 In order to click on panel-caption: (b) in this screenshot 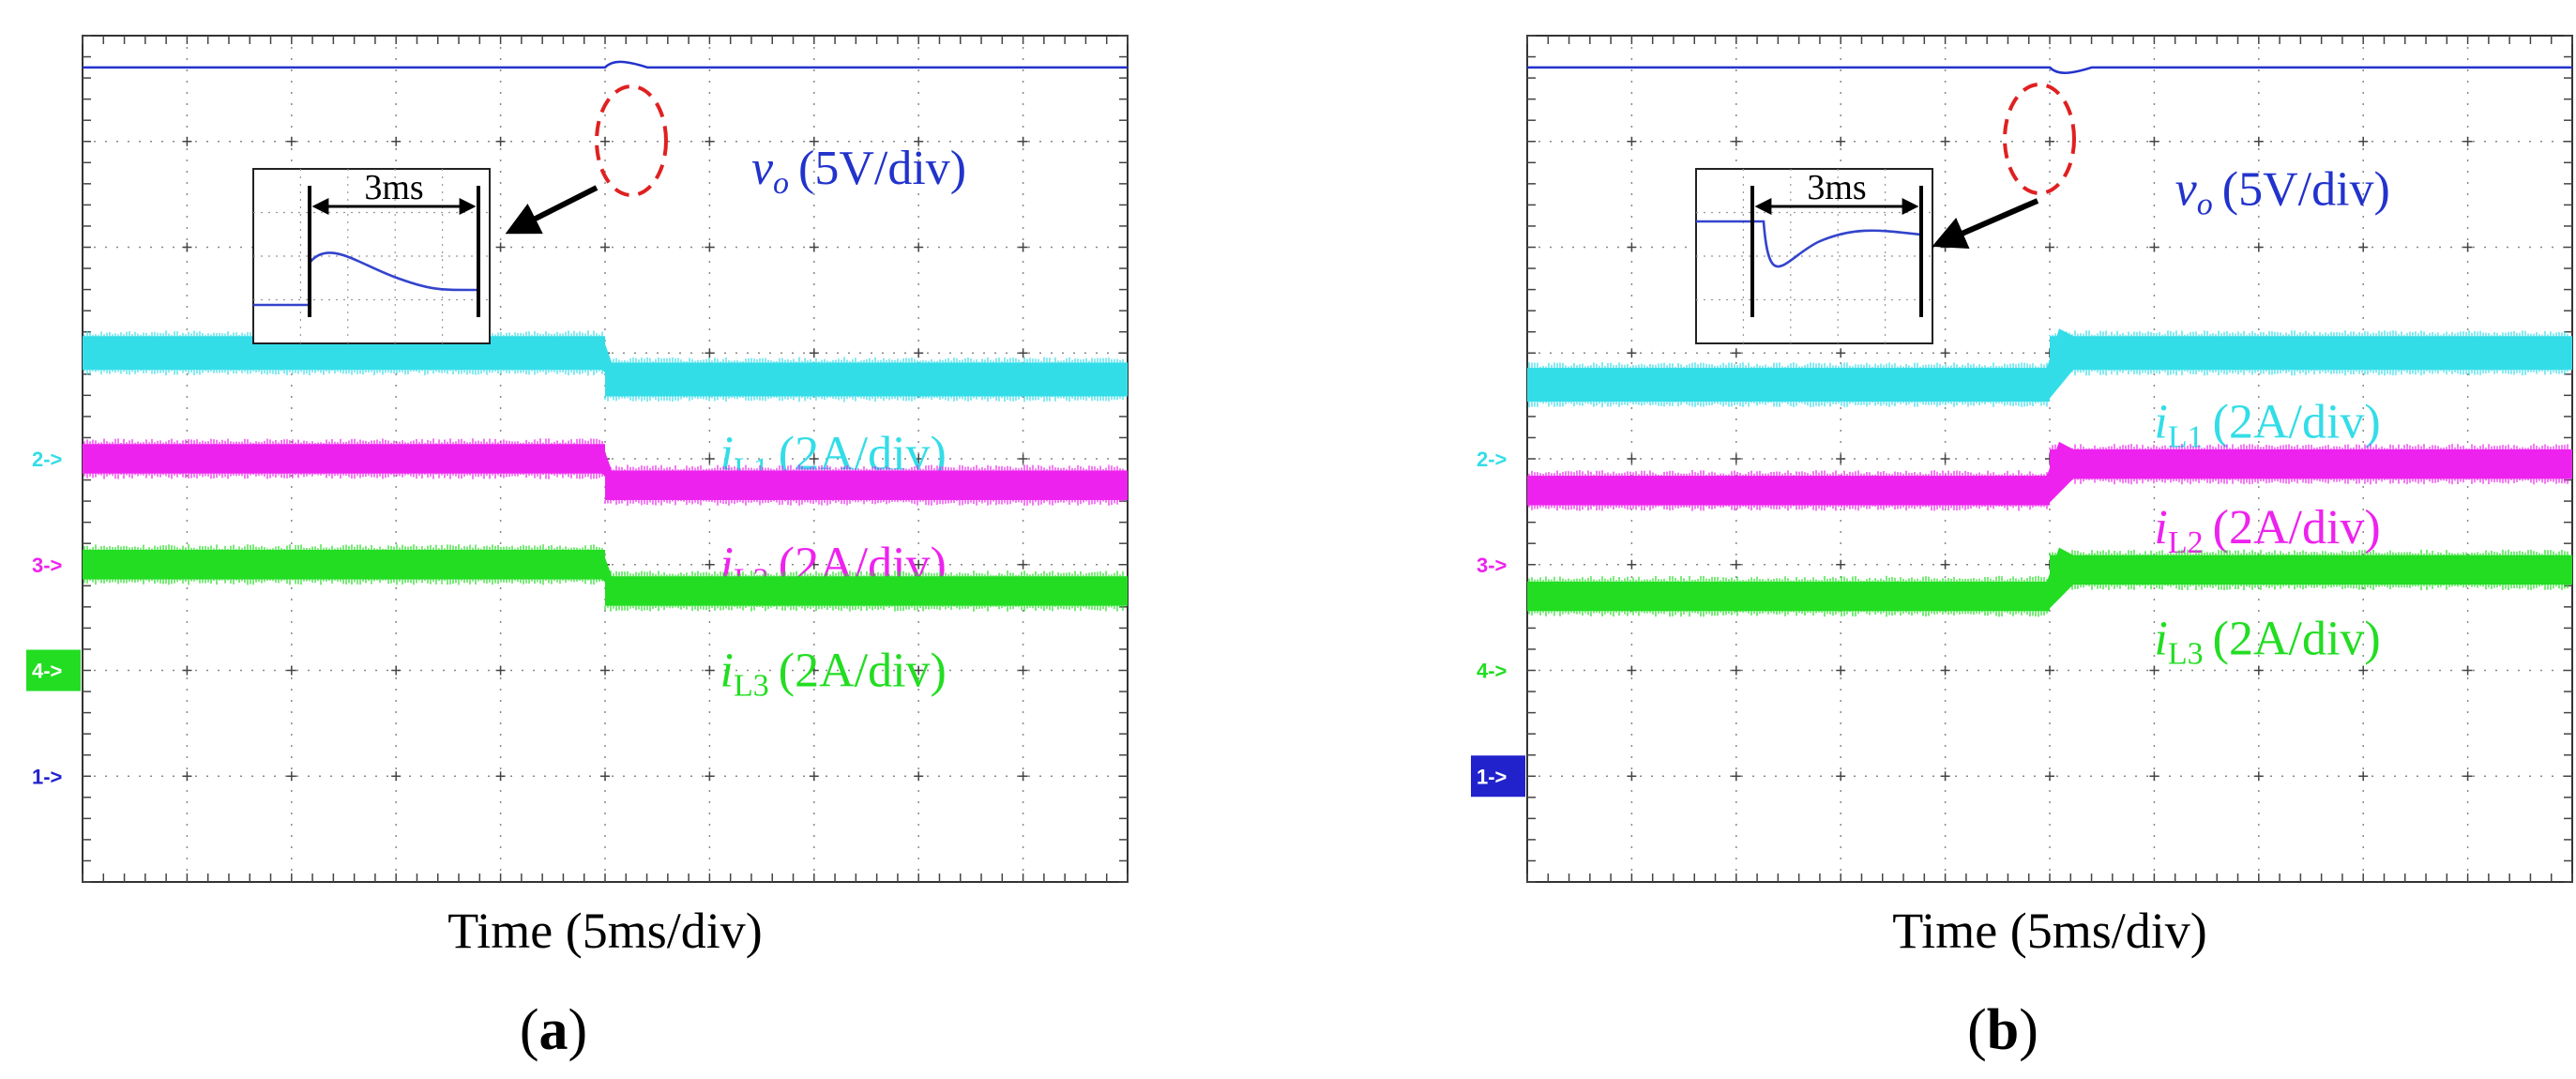, I will do `click(2002, 1030)`.